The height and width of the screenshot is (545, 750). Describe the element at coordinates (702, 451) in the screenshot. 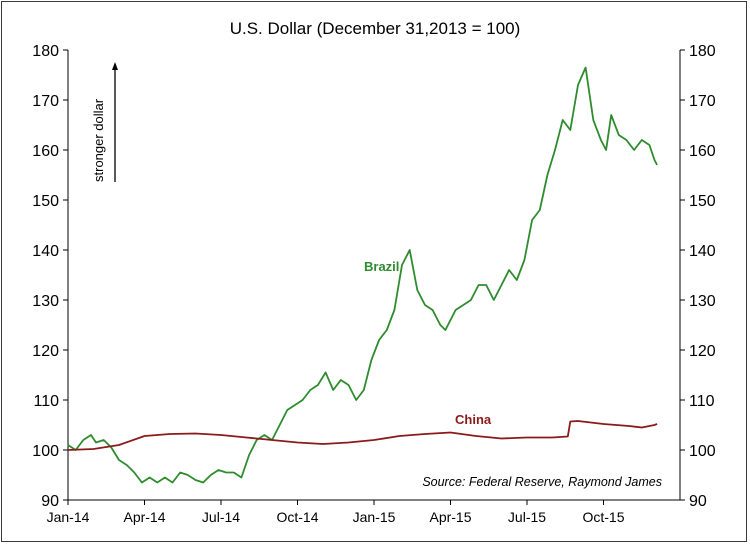

I see `y-tick-label-right: 100` at that location.